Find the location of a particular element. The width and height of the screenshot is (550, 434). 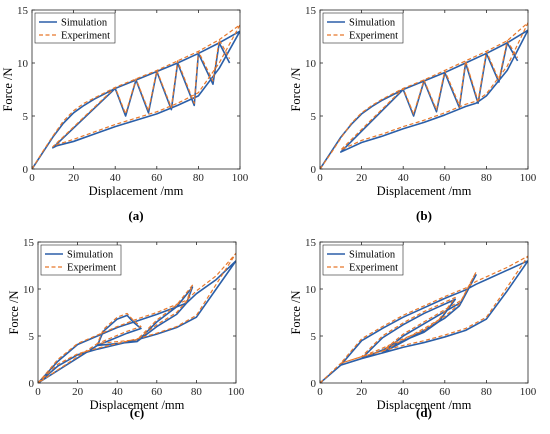

panel-label: (b) is located at coordinates (424, 215).